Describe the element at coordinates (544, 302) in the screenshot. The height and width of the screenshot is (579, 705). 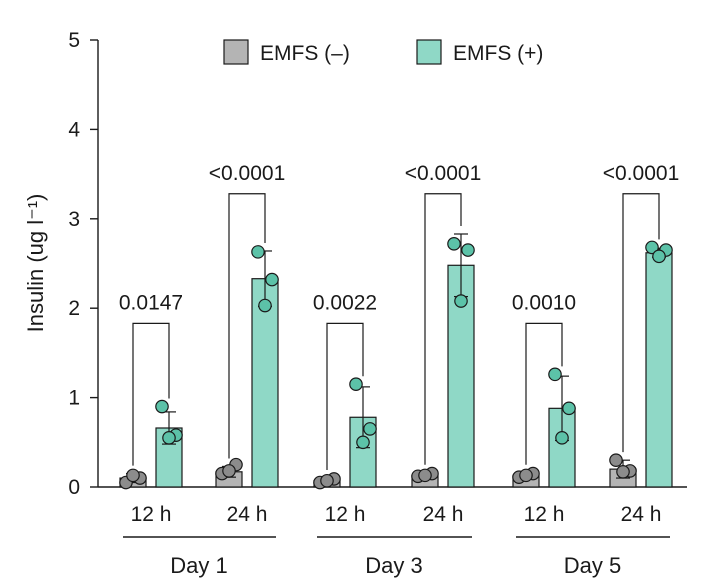
I see `p-value-label: 0.0010` at that location.